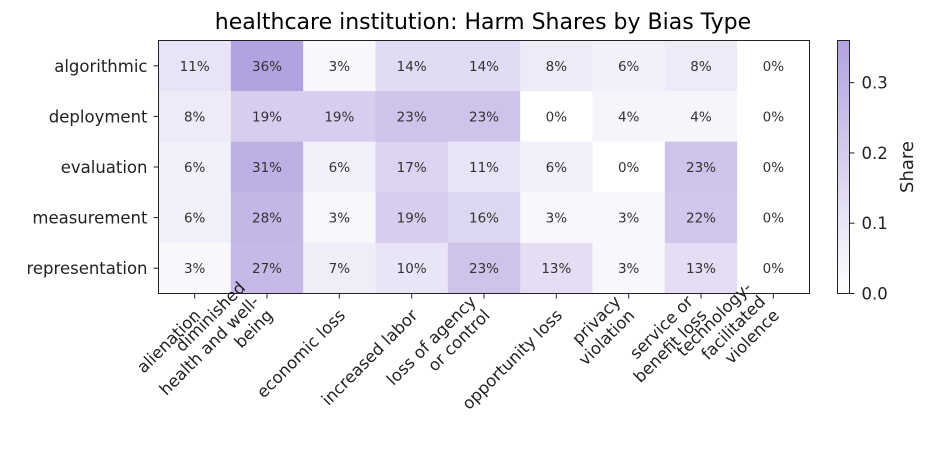 Image resolution: width=928 pixels, height=464 pixels. I want to click on cell-label: 10%, so click(412, 269).